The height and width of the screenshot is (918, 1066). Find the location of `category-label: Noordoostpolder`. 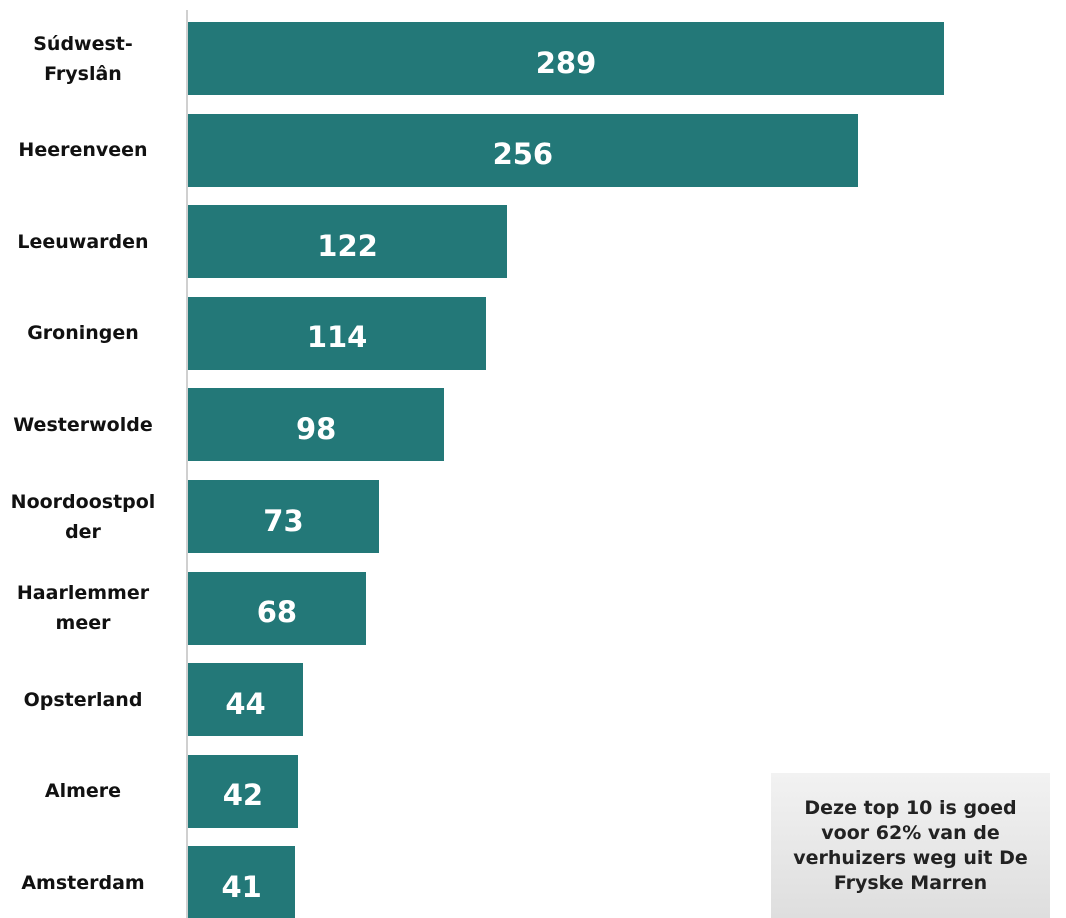

category-label: Noordoostpolder is located at coordinates (83, 516).